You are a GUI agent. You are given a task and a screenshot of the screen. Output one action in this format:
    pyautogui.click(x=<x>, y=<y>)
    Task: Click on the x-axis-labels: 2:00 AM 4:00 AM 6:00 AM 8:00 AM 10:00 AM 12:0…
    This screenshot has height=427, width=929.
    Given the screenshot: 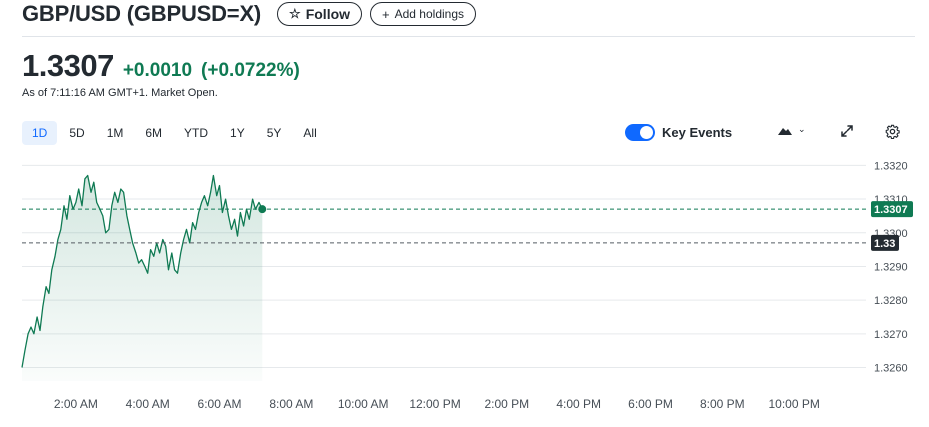 What is the action you would take?
    pyautogui.click(x=437, y=404)
    